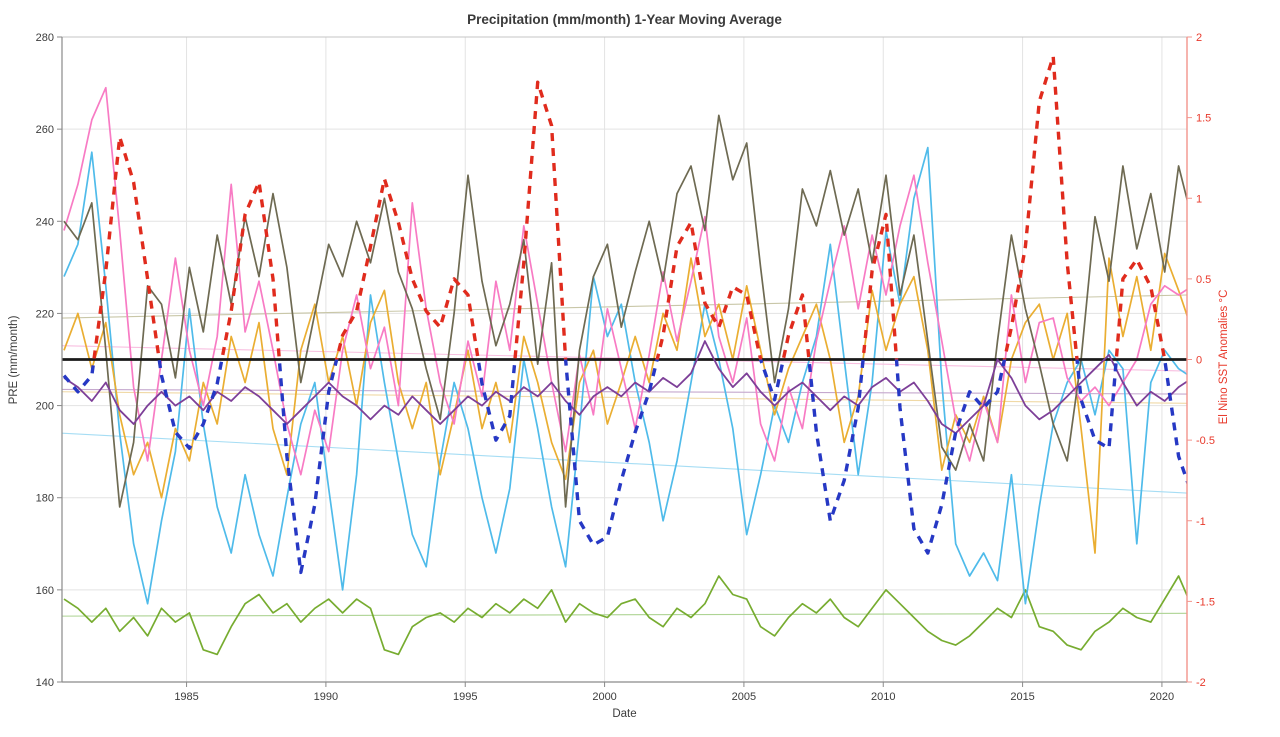 This screenshot has height=737, width=1280. Describe the element at coordinates (14, 360) in the screenshot. I see `left-axis-label: PRE (mm/month)` at that location.